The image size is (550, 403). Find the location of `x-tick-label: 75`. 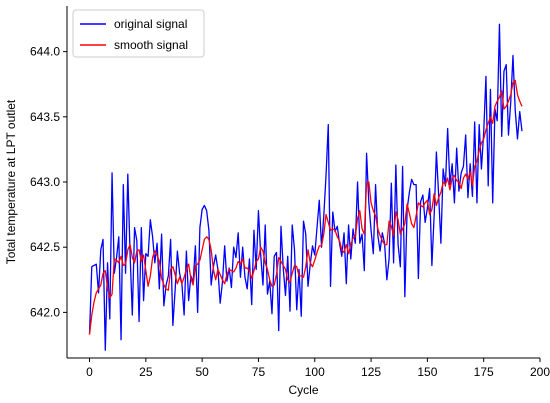

x-tick-label: 75 is located at coordinates (259, 372).